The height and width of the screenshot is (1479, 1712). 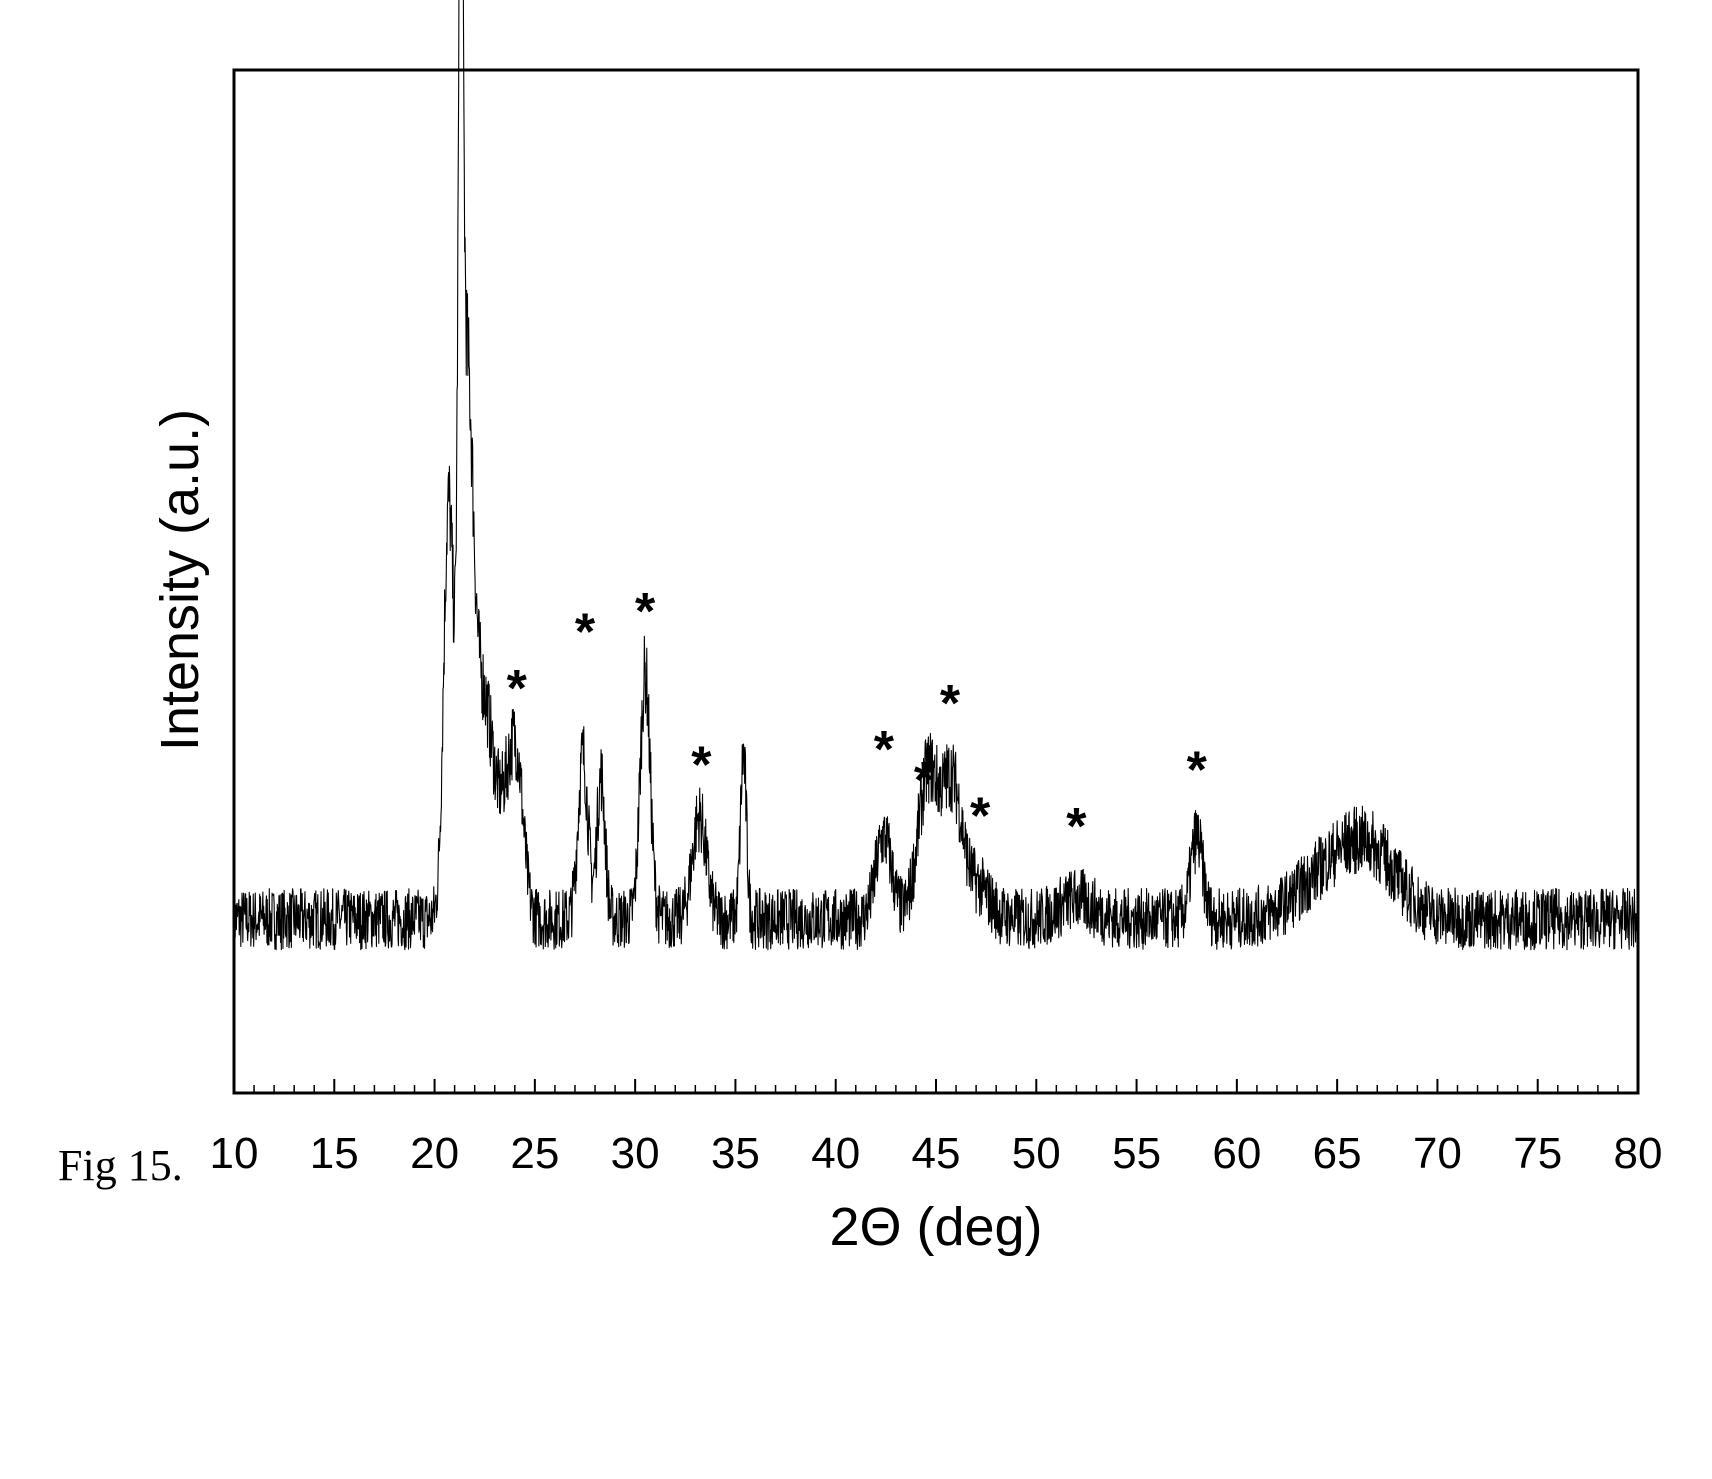 What do you see at coordinates (1337, 1153) in the screenshot?
I see `x-tick-label: 65` at bounding box center [1337, 1153].